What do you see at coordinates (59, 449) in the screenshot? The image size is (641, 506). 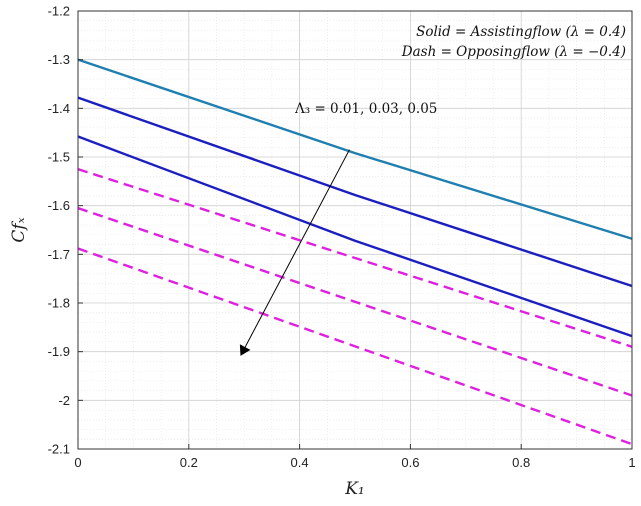 I see `y-tick-label: -2.1` at bounding box center [59, 449].